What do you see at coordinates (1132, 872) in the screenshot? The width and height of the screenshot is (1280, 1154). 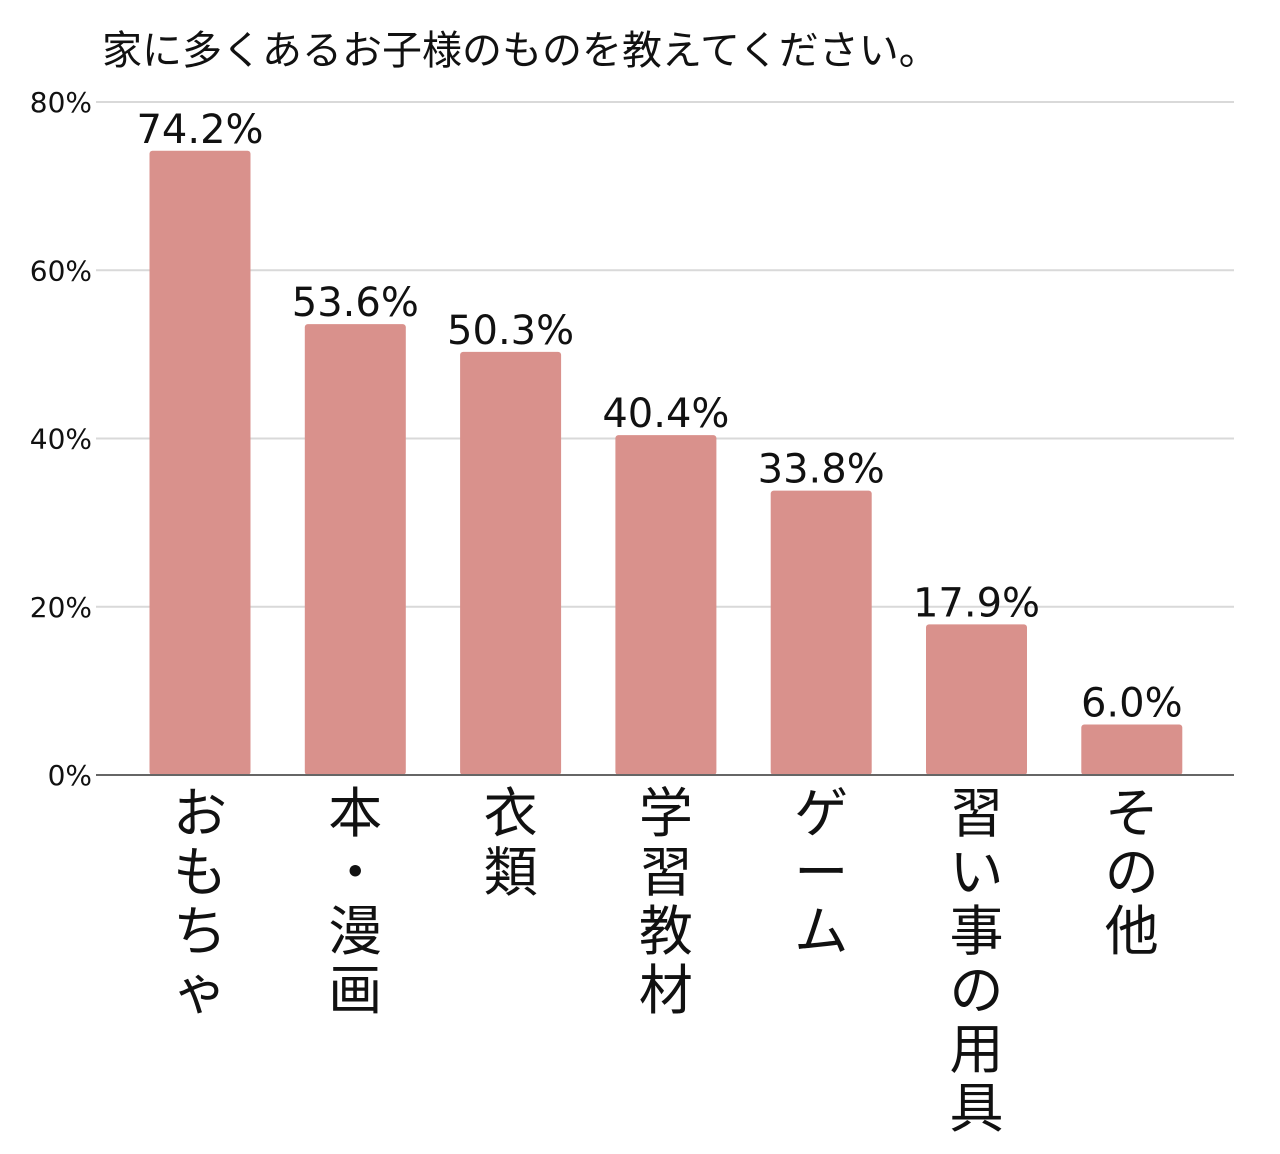 I see `category-label: その他` at bounding box center [1132, 872].